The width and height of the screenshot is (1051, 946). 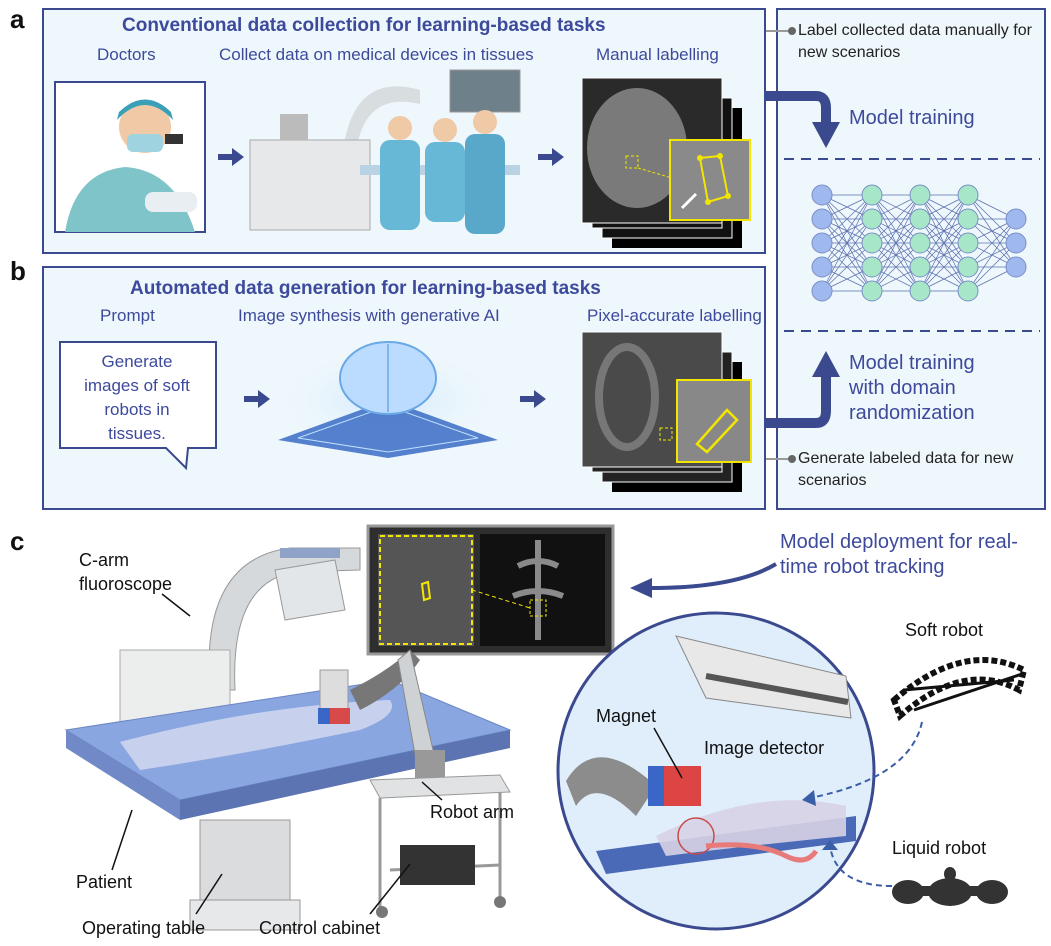 I want to click on label-operating-table: Operating table, so click(x=144, y=928).